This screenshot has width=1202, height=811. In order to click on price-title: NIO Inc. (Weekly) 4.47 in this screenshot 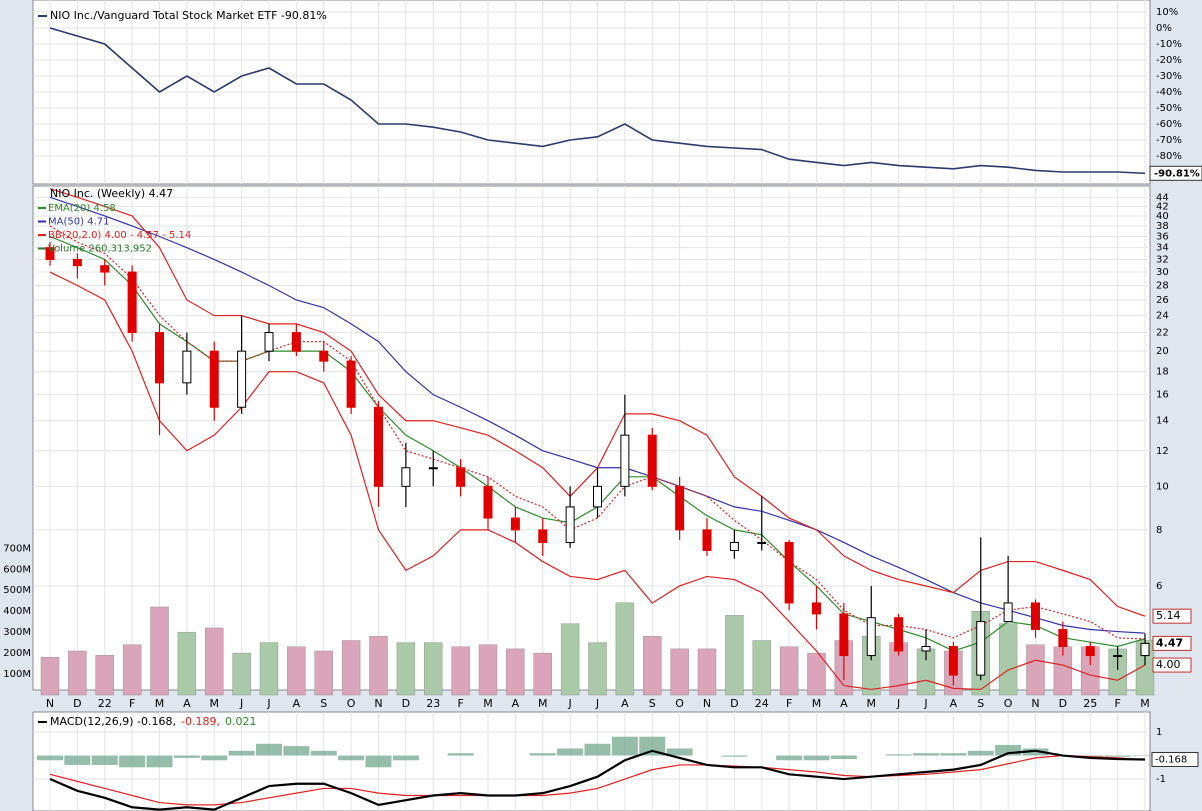, I will do `click(111, 193)`.